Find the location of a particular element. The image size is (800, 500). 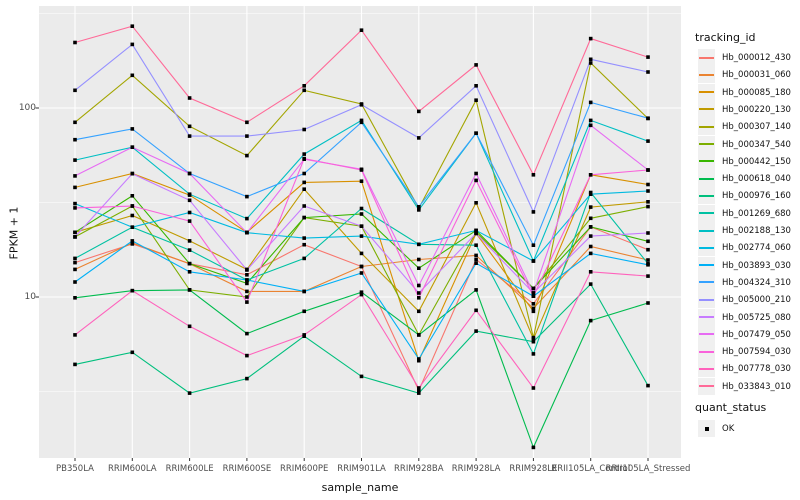

legend-item-Hb_000442_150: Hb_000442_150 is located at coordinates (747, 161).